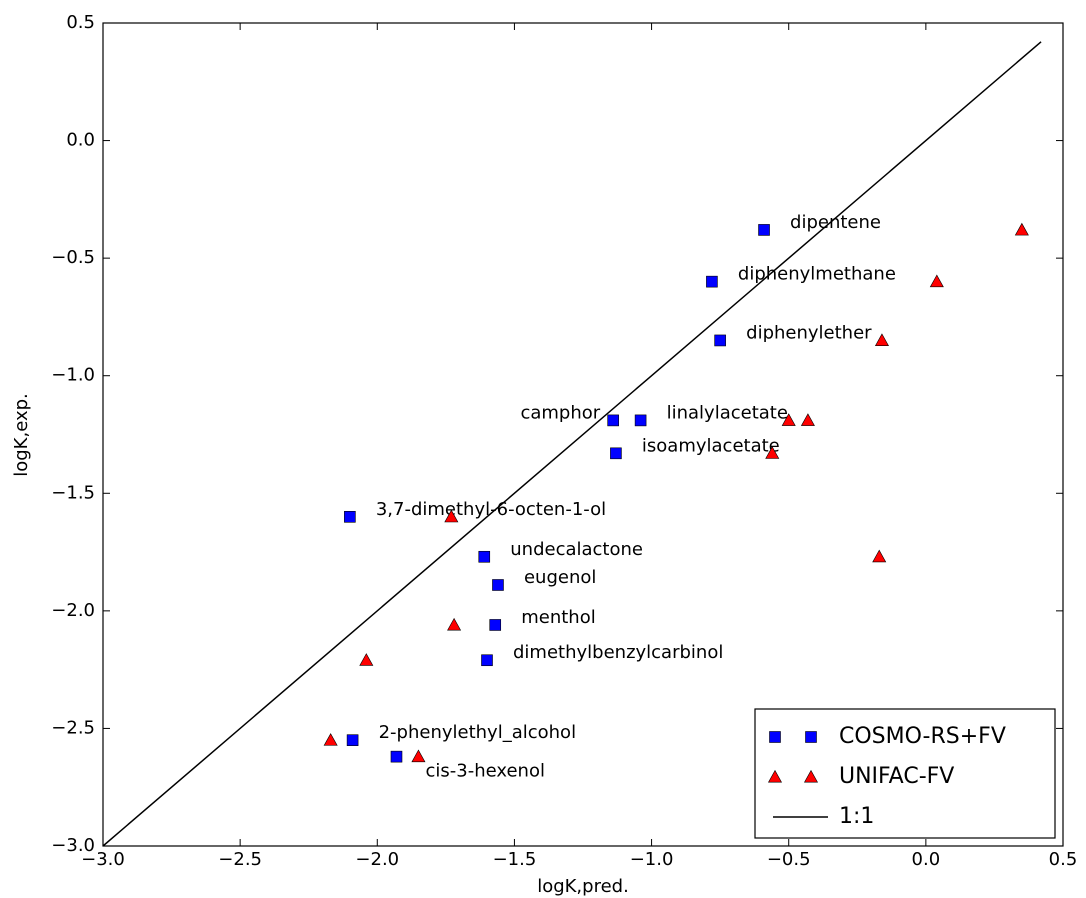 The image size is (1086, 898). What do you see at coordinates (73, 727) in the screenshot?
I see `y-tick-label: −2.5` at bounding box center [73, 727].